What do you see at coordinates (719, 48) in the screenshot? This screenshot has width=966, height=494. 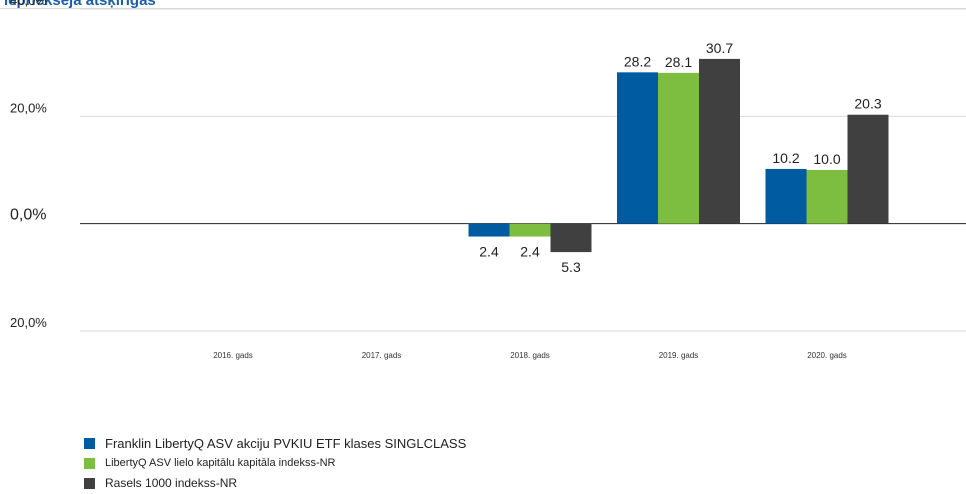 I see `data-label: 30.7` at bounding box center [719, 48].